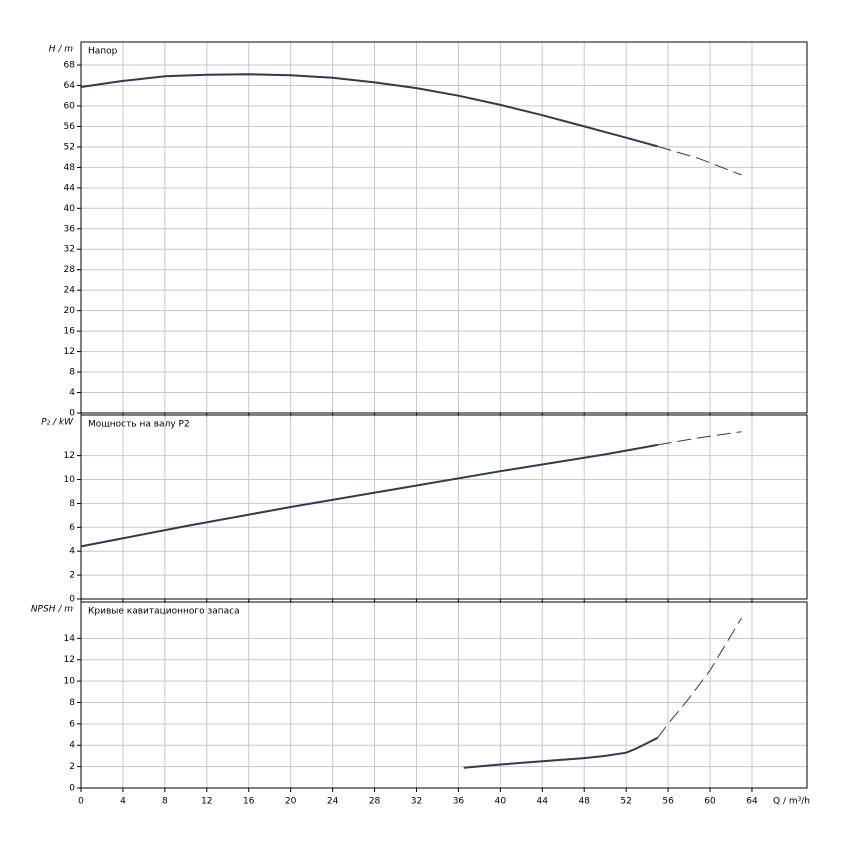 The image size is (850, 850). I want to click on y-tick-label: 16, so click(70, 332).